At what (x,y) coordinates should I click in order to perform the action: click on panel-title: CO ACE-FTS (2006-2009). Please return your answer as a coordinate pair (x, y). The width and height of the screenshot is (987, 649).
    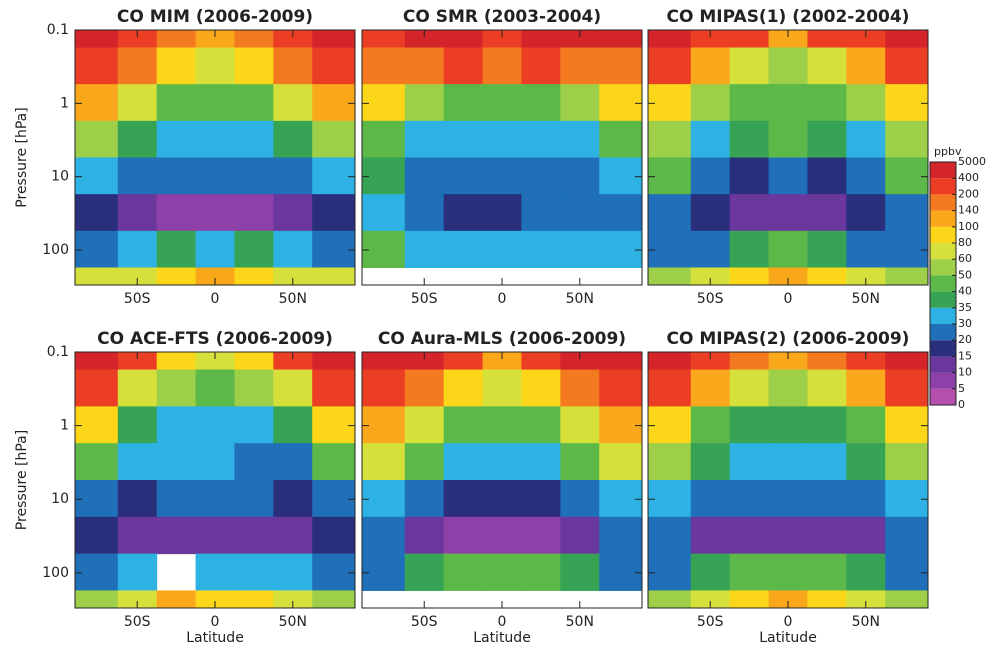
    Looking at the image, I should click on (215, 339).